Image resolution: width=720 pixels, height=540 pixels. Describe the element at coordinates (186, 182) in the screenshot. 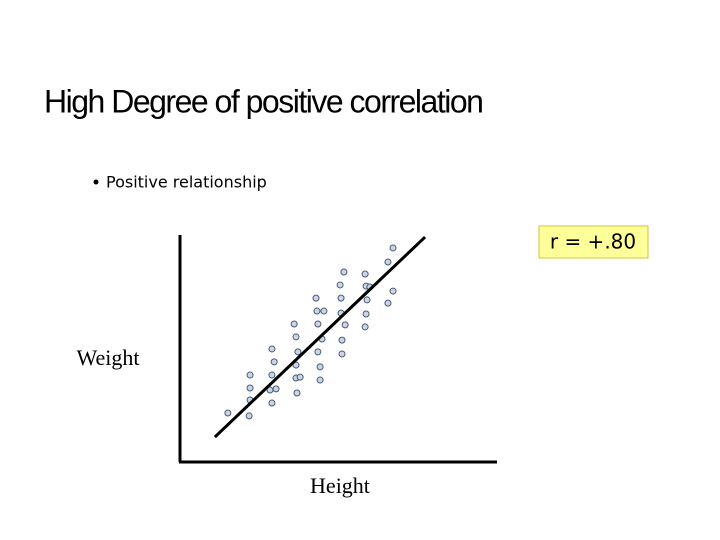

I see `subtitle: Positive relationship` at that location.